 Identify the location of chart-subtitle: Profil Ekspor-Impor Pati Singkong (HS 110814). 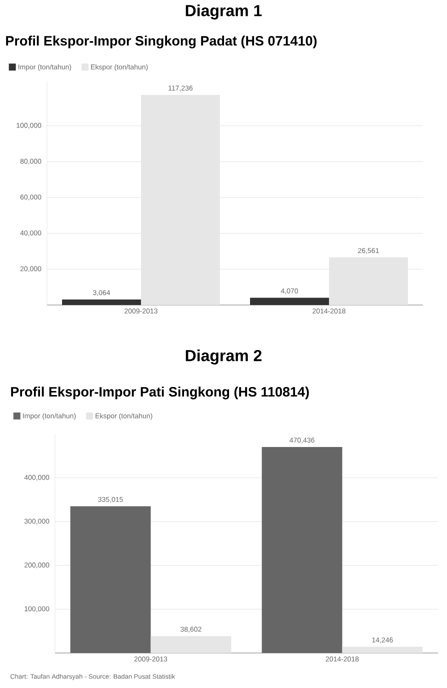
(160, 393).